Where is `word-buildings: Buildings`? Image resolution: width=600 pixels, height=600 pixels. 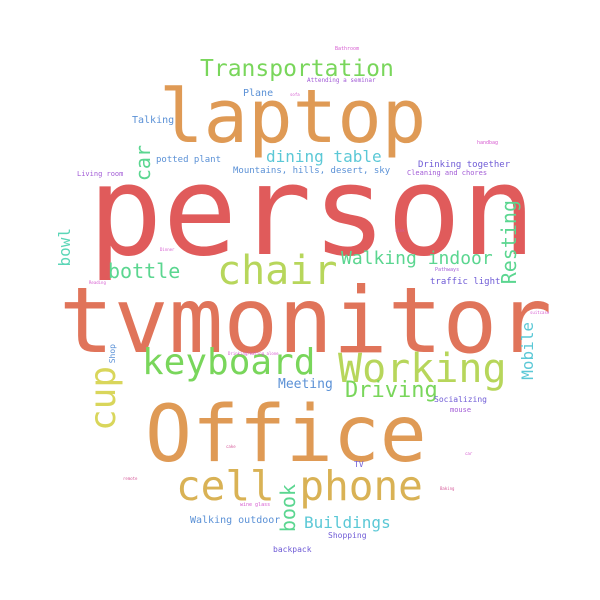
word-buildings: Buildings is located at coordinates (347, 522).